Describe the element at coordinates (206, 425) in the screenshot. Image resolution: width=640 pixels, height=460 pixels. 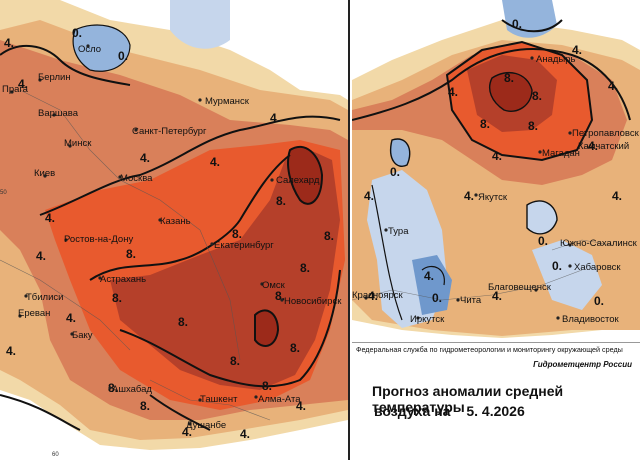
I see `city-label-dushanbe: Душанбе` at that location.